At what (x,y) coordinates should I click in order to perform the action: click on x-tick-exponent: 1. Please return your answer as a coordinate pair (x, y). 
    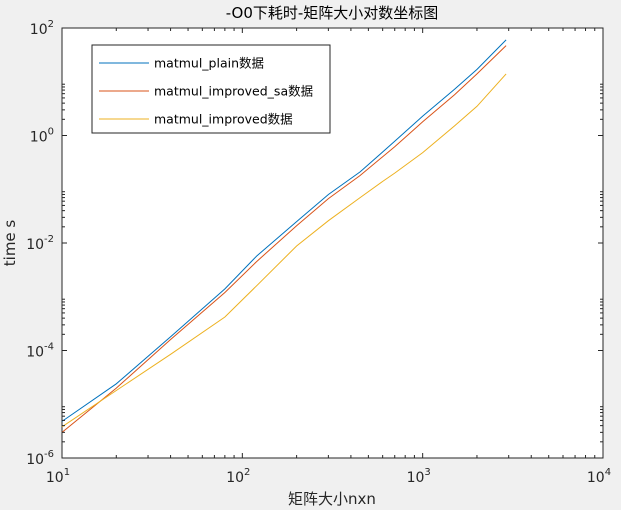
    Looking at the image, I should click on (67, 472).